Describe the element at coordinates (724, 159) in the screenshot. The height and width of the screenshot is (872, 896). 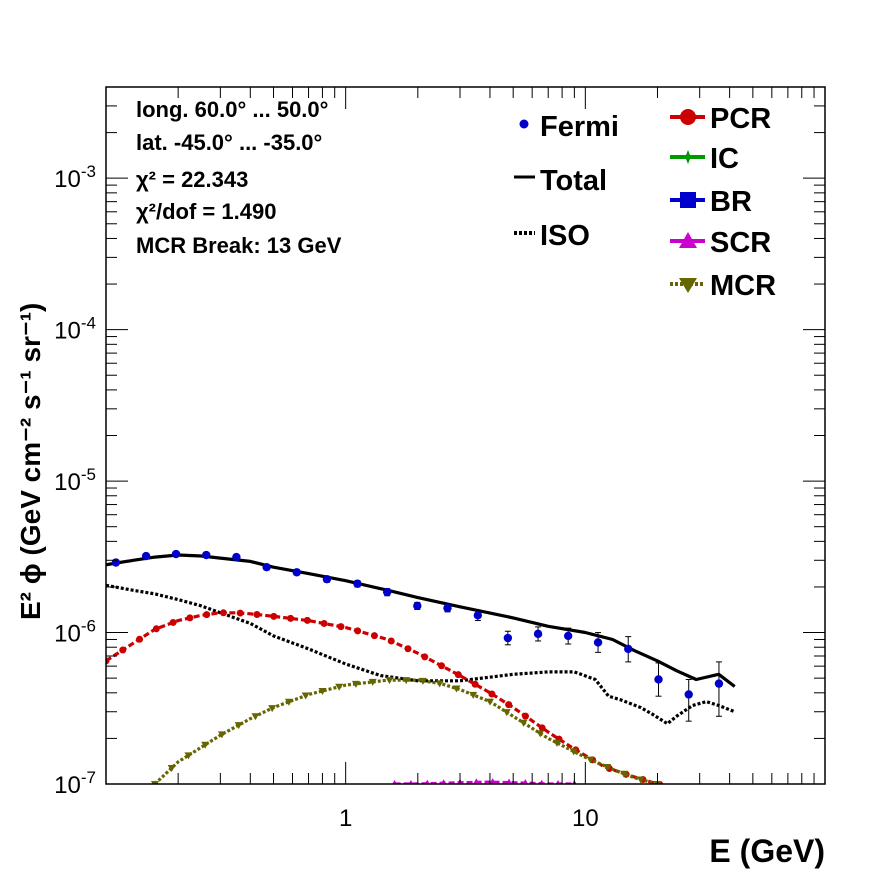
I see `legend-ic-label: IC` at that location.